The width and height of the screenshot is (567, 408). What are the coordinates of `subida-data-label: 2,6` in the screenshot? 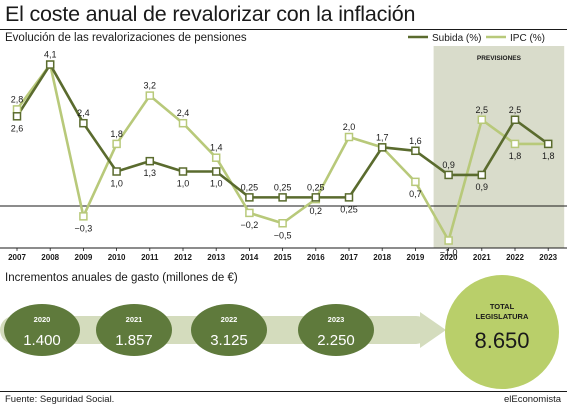 It's located at (17, 128).